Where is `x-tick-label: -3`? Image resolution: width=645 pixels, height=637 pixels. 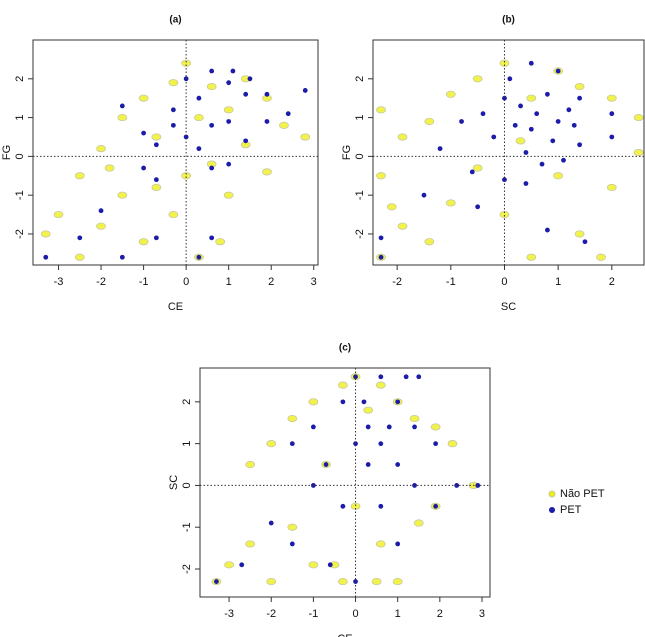
x-tick-label: -3 is located at coordinates (59, 282).